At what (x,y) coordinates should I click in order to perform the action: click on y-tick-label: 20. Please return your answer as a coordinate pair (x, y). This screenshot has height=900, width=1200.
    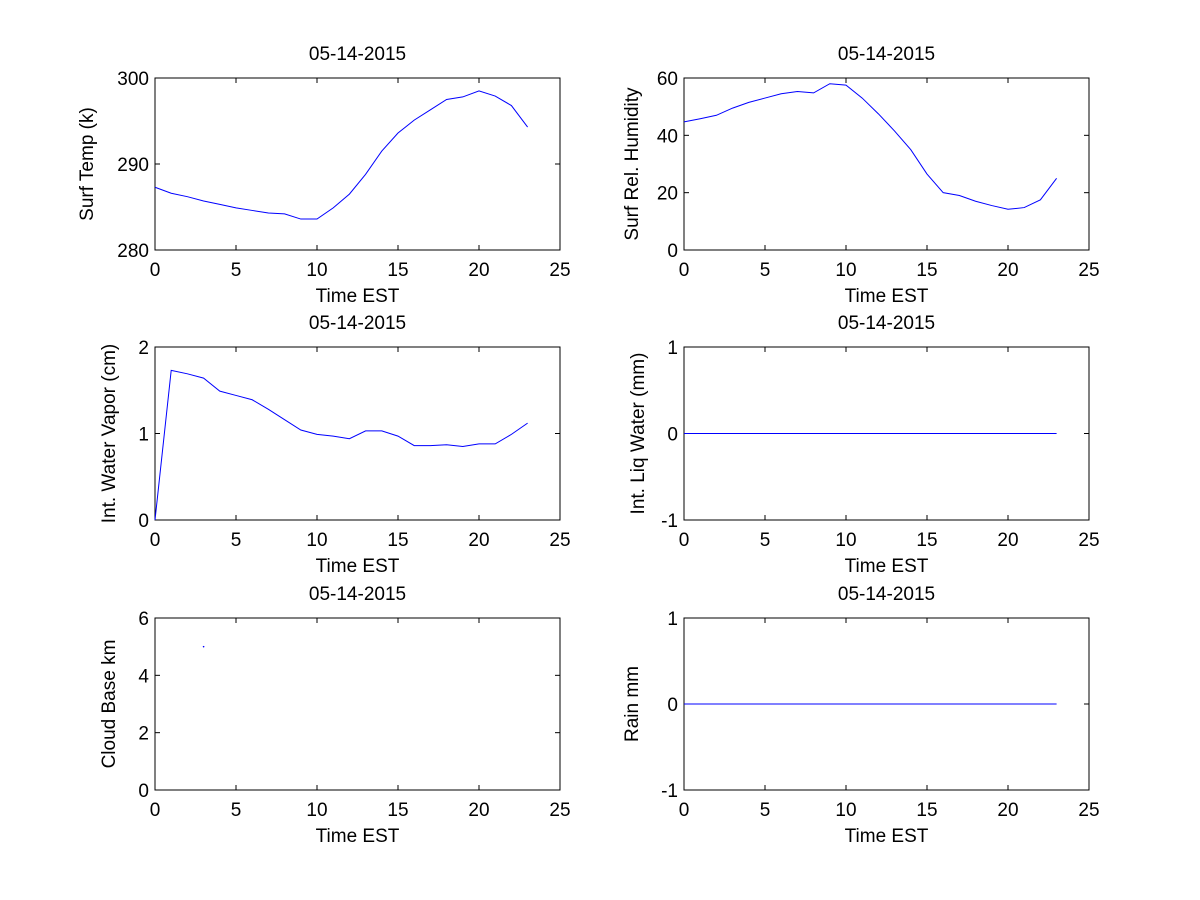
    Looking at the image, I should click on (667, 194).